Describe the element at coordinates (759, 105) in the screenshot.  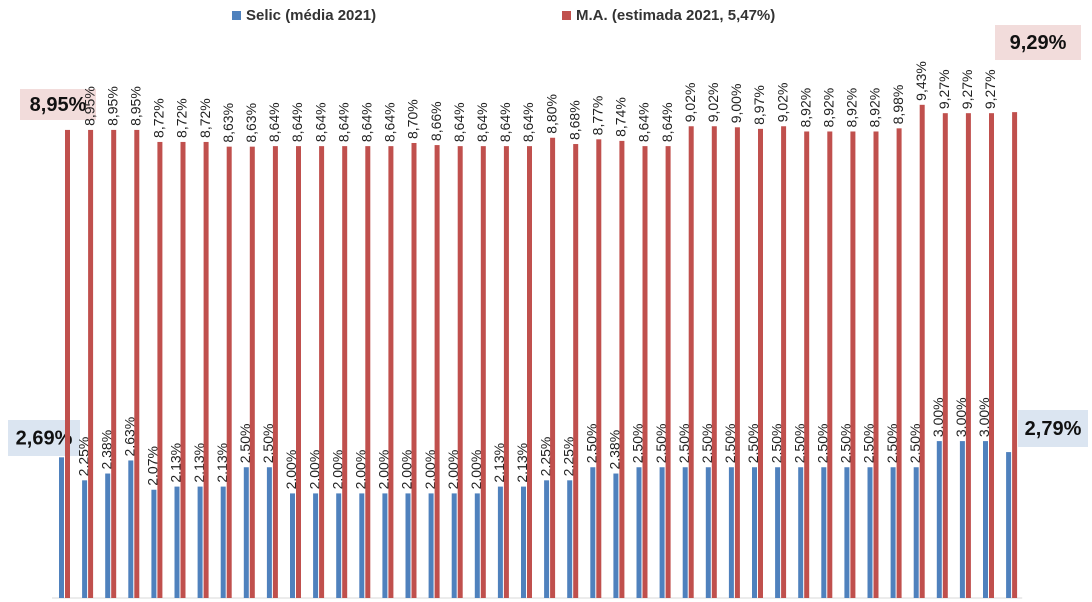
I see `value-label: 8,97%` at that location.